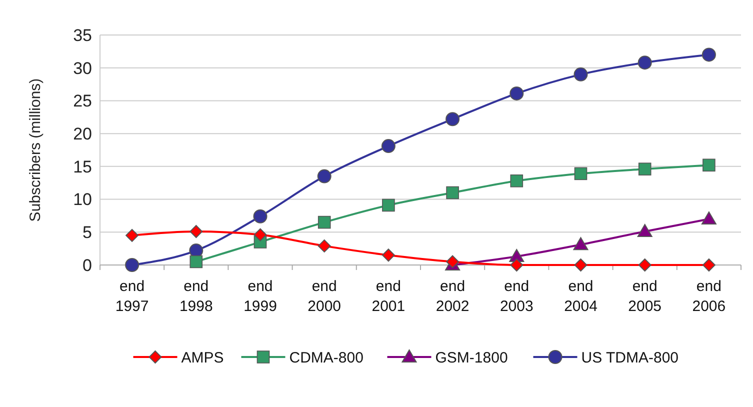 This screenshot has height=407, width=753. What do you see at coordinates (82, 101) in the screenshot?
I see `y-tick-label: 25` at bounding box center [82, 101].